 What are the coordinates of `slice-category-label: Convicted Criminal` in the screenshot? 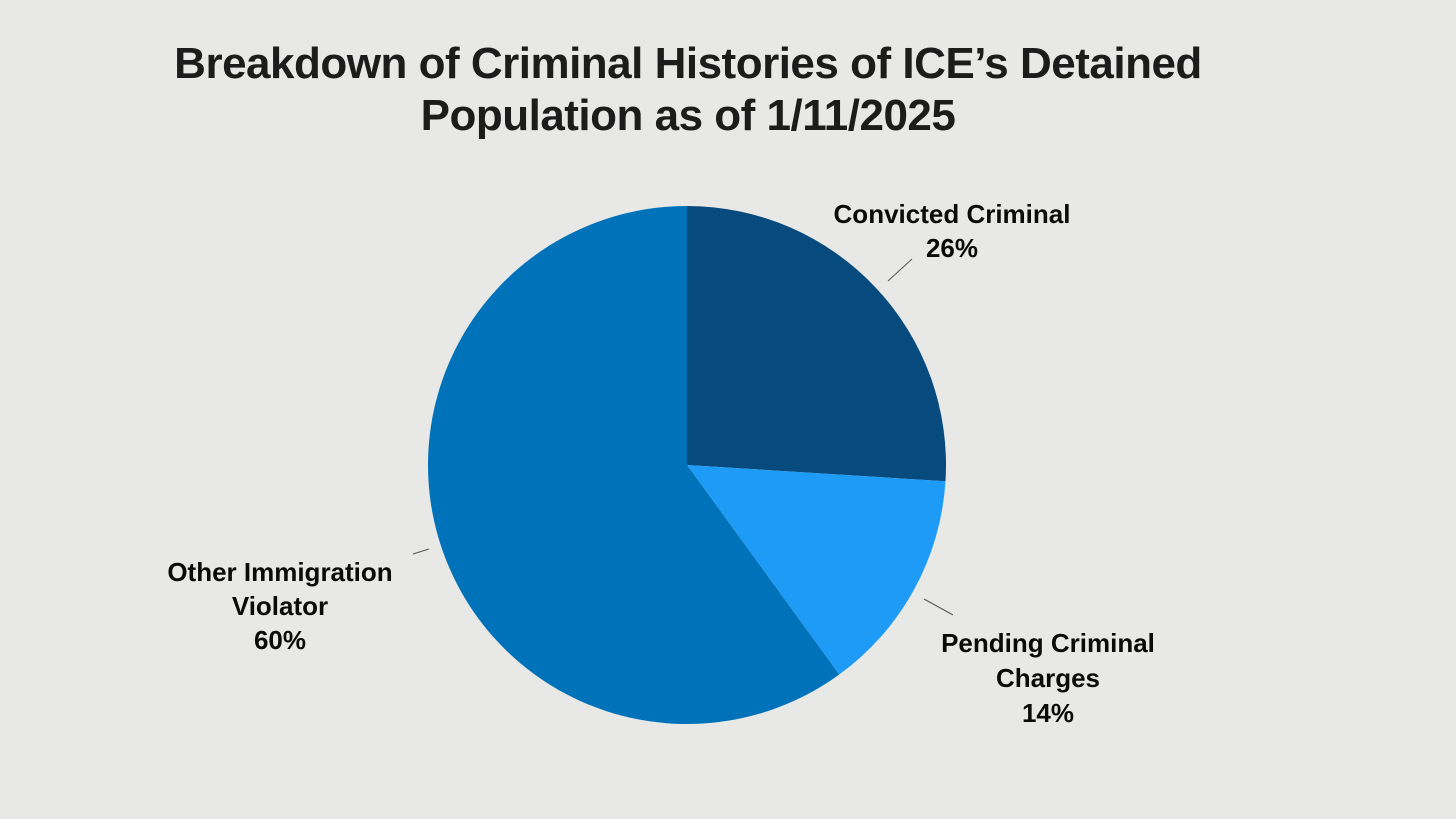 It's located at (952, 214).